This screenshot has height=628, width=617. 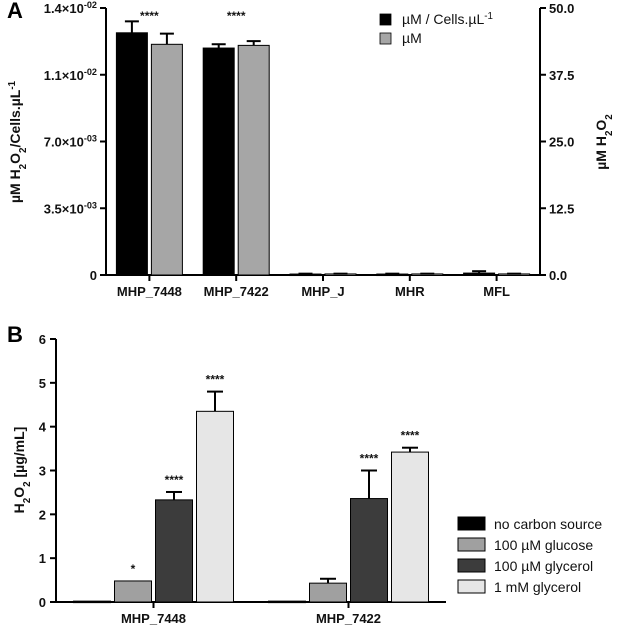 I want to click on panel-b-letter: B, so click(x=15, y=334).